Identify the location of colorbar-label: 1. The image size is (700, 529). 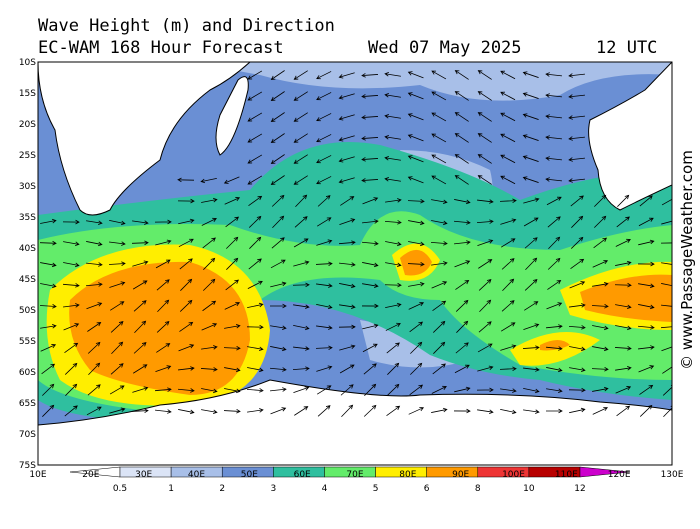
(171, 489).